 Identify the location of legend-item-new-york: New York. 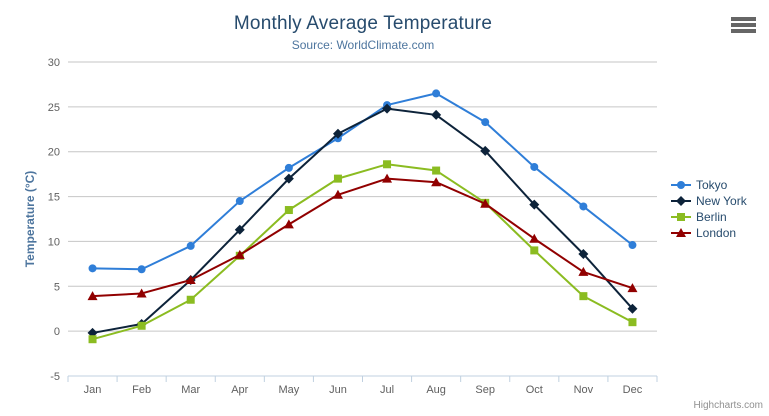
(709, 201).